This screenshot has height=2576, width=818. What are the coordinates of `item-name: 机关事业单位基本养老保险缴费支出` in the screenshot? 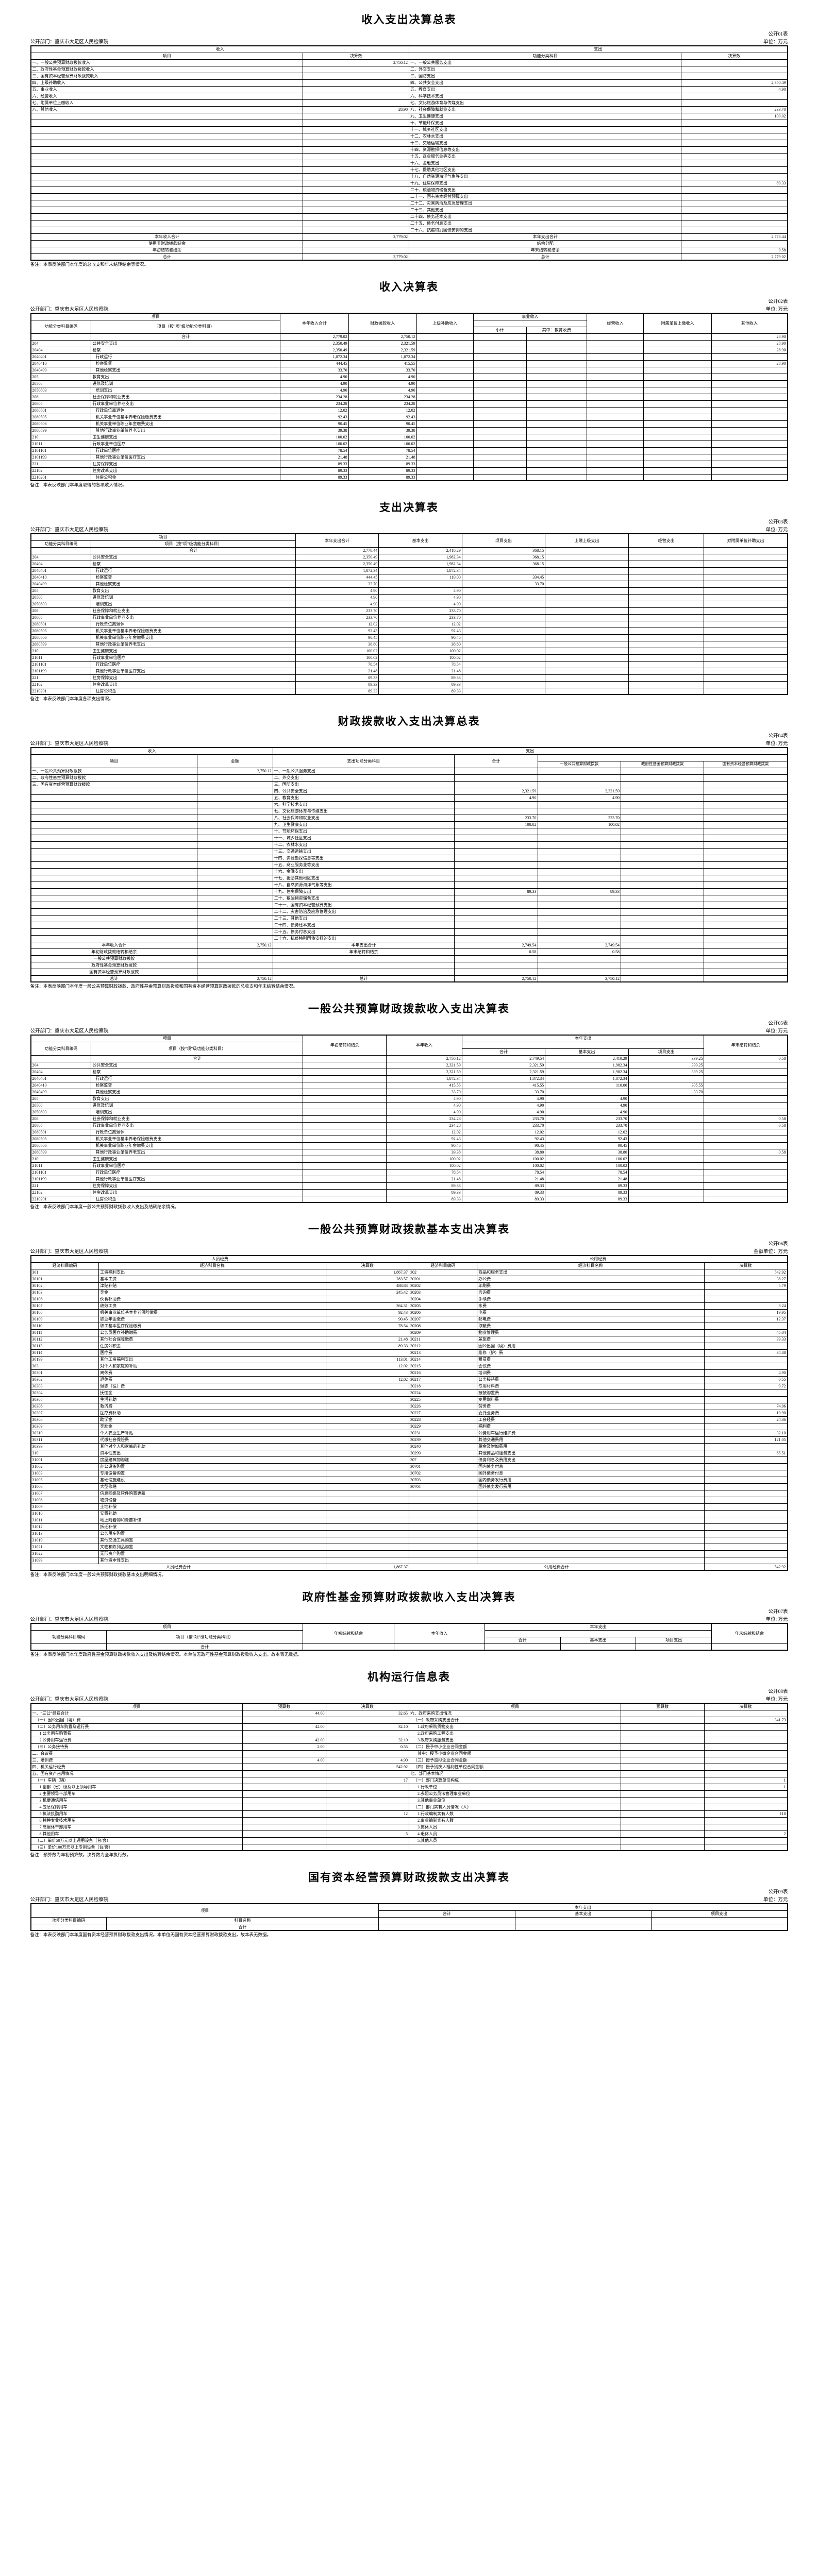 It's located at (197, 1139).